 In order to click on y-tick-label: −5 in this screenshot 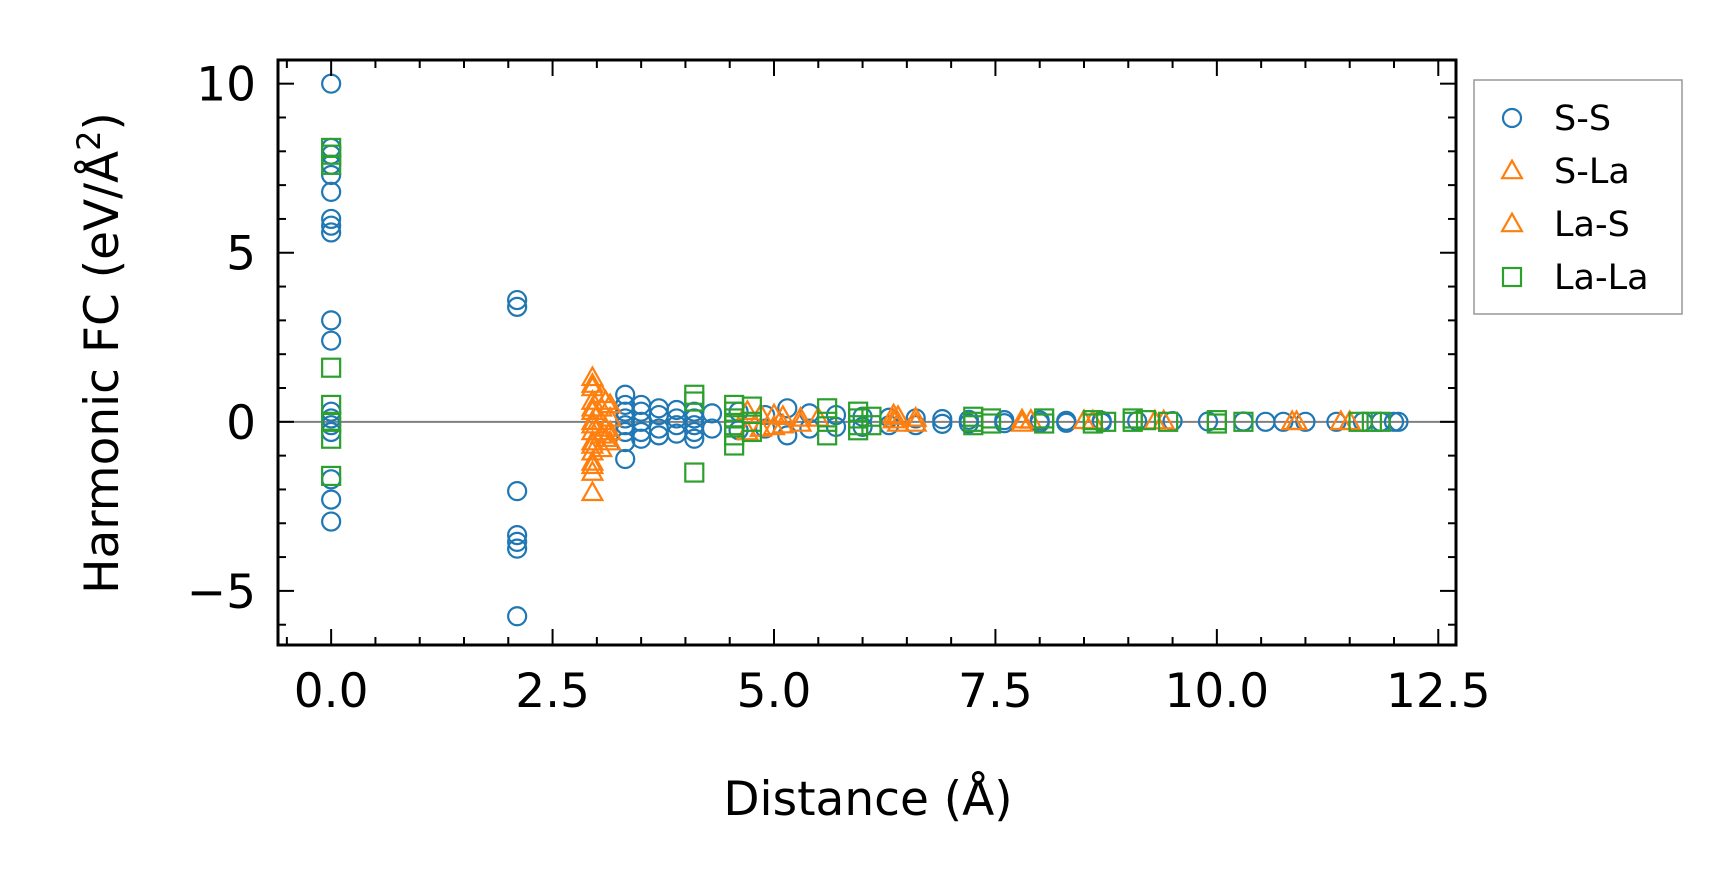, I will do `click(221, 592)`.